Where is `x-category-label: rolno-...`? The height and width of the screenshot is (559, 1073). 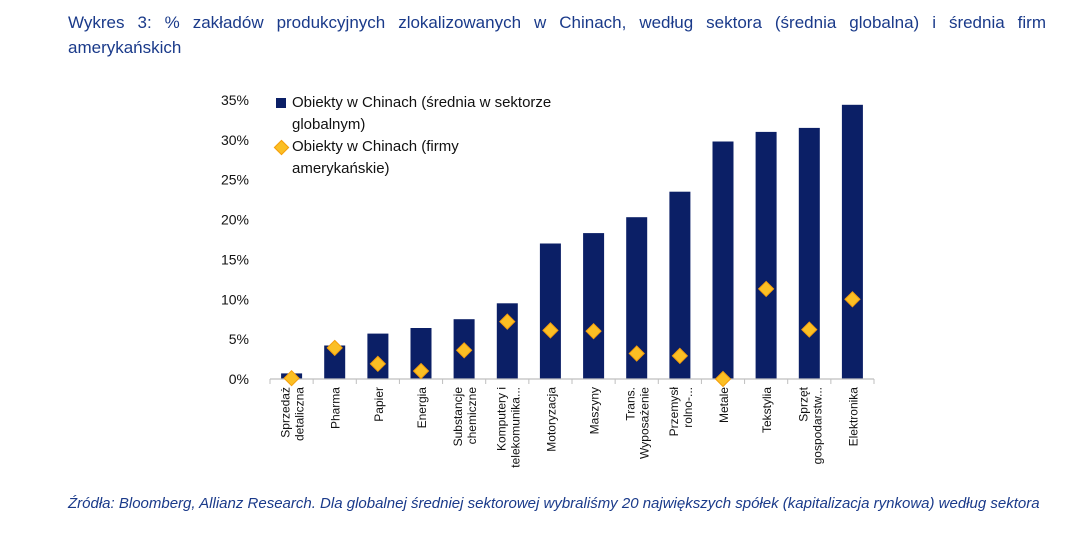 x-category-label: rolno-... is located at coordinates (688, 407).